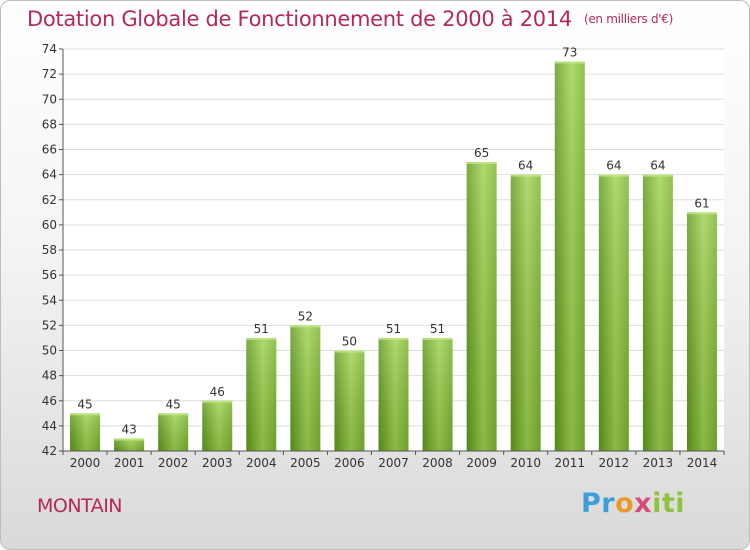  I want to click on x-tick-label: 2014, so click(702, 463).